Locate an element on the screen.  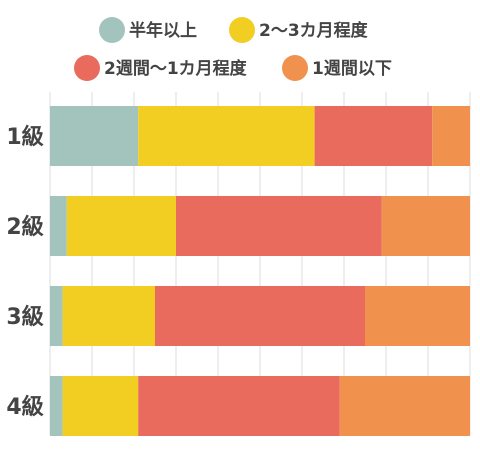
legend-label: 半年以上 is located at coordinates (163, 30).